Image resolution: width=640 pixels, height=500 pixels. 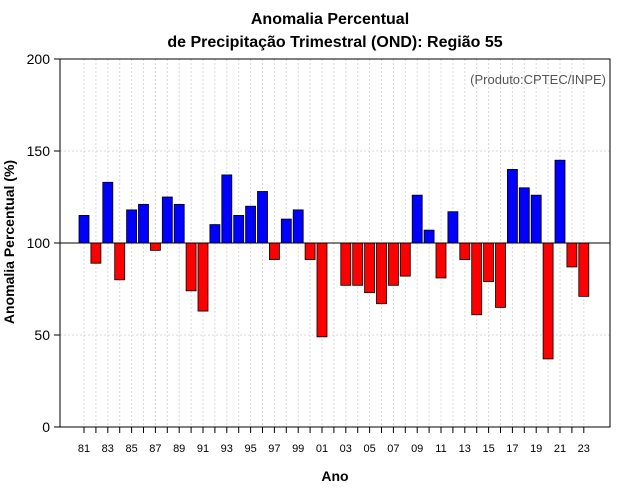 What do you see at coordinates (536, 449) in the screenshot?
I see `x-tick-label: 19` at bounding box center [536, 449].